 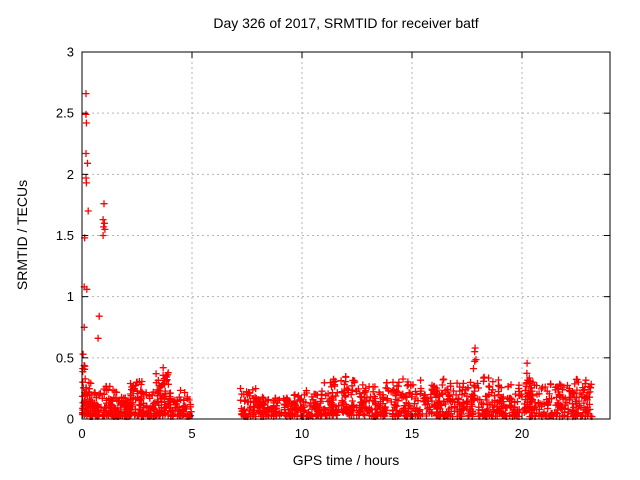 I want to click on x-axis-label: GPS time / hours, so click(x=346, y=460).